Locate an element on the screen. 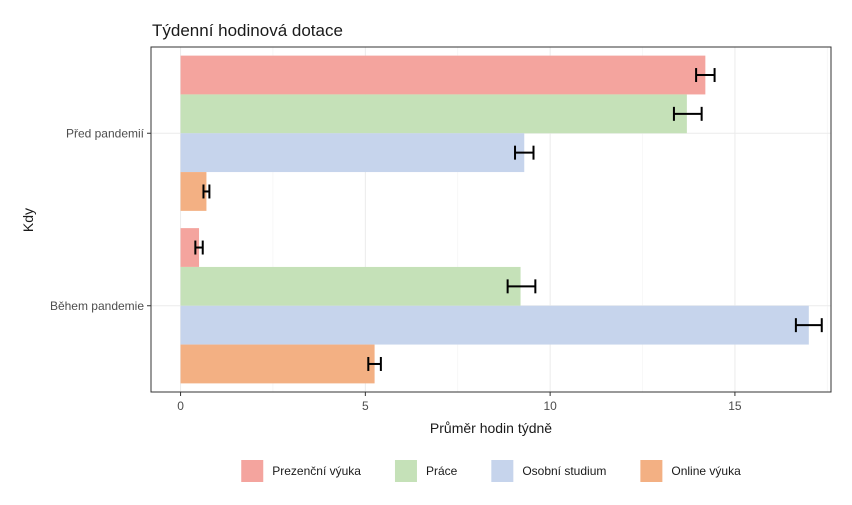  x-tick-label: 10 is located at coordinates (550, 406).